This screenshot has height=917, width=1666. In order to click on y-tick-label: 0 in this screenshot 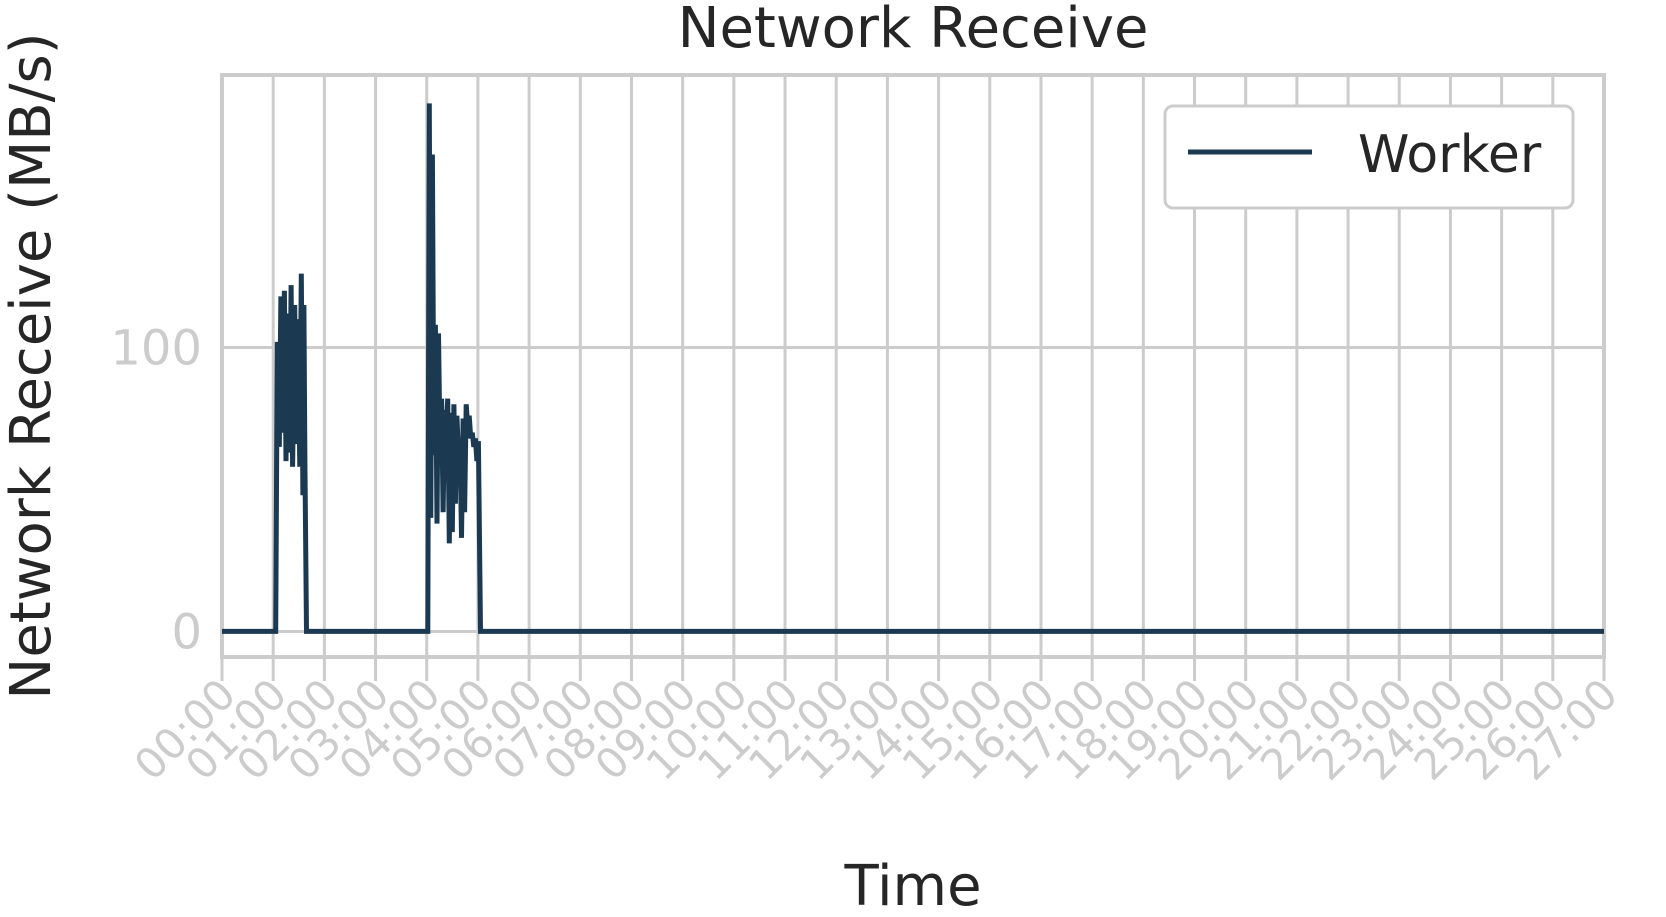, I will do `click(186, 632)`.